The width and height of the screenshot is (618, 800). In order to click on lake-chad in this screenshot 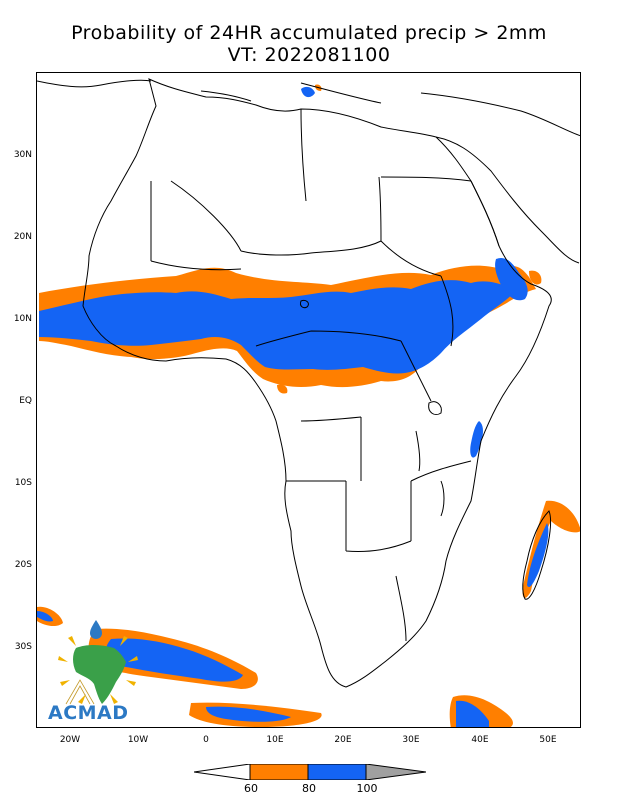, I will do `click(304, 304)`.